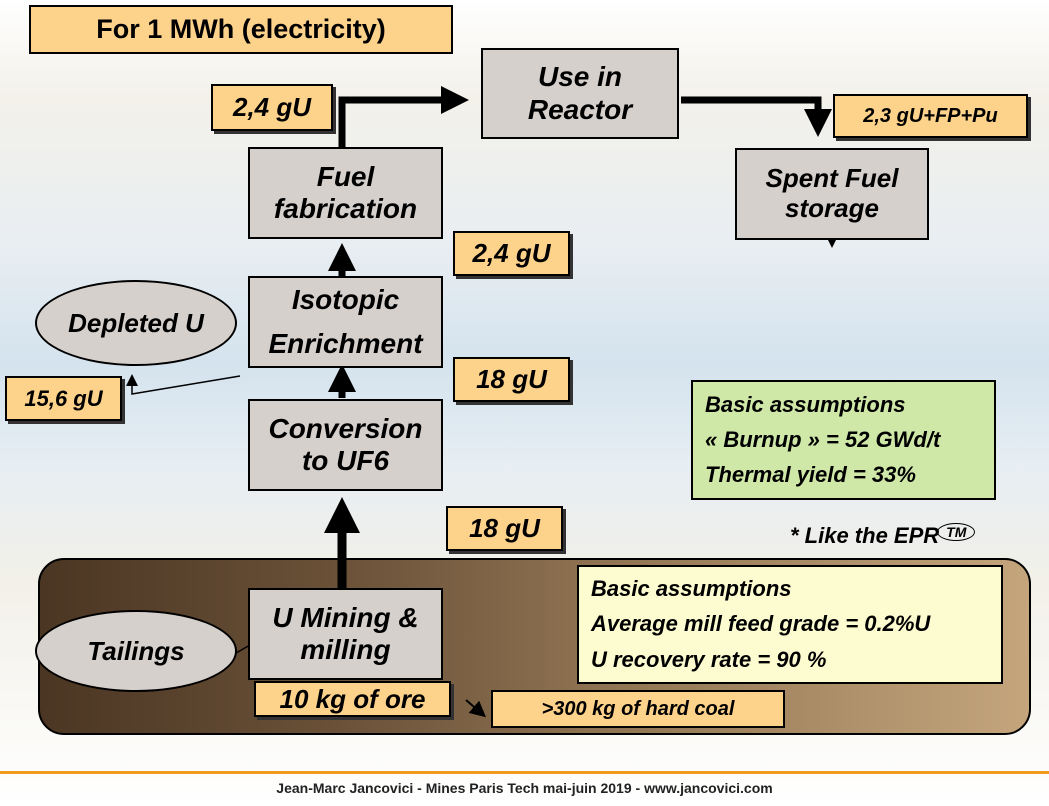 The height and width of the screenshot is (806, 1049). Describe the element at coordinates (756, 116) in the screenshot. I see `arrow-reactor-to-spent` at that location.